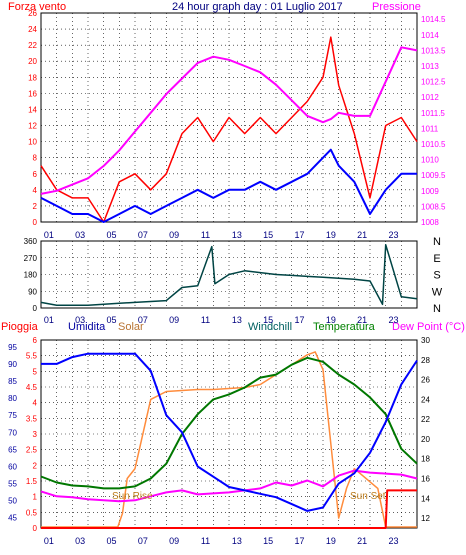 This screenshot has width=466, height=555. What do you see at coordinates (425, 479) in the screenshot?
I see `temperature-tick-label: 16` at bounding box center [425, 479].